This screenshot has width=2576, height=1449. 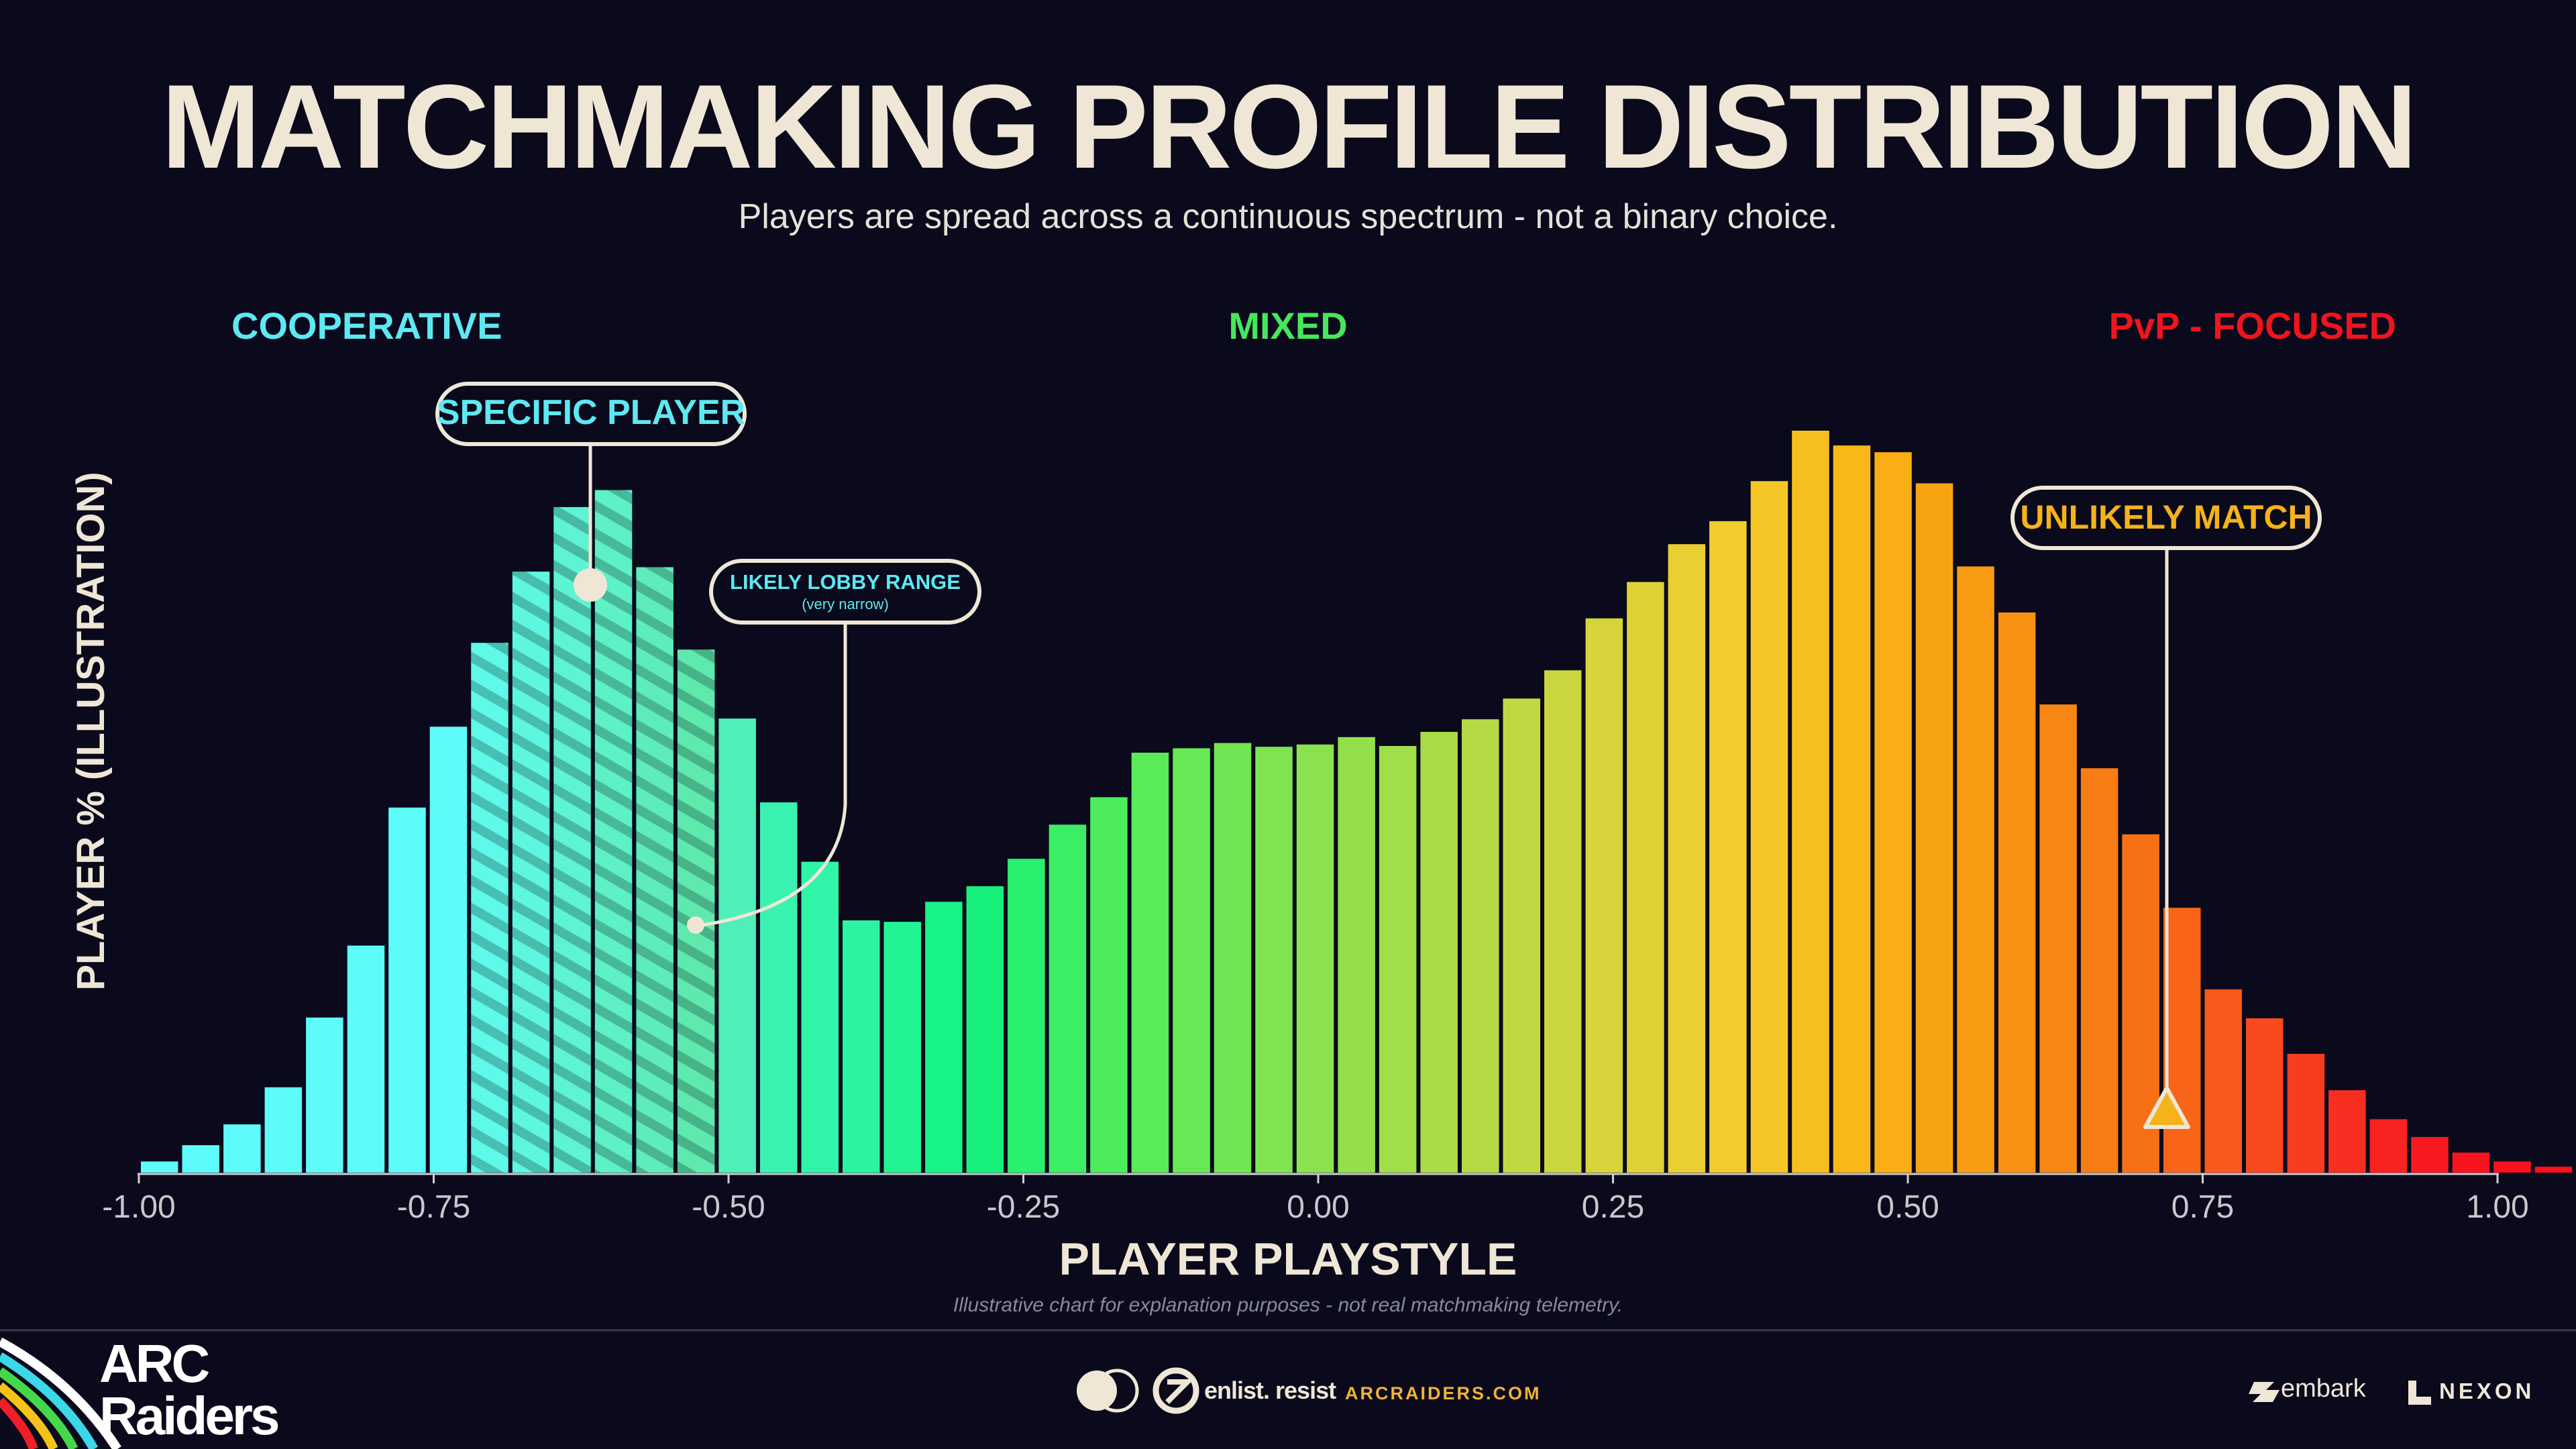 I want to click on logo-word-arc: ARC, so click(x=154, y=1363).